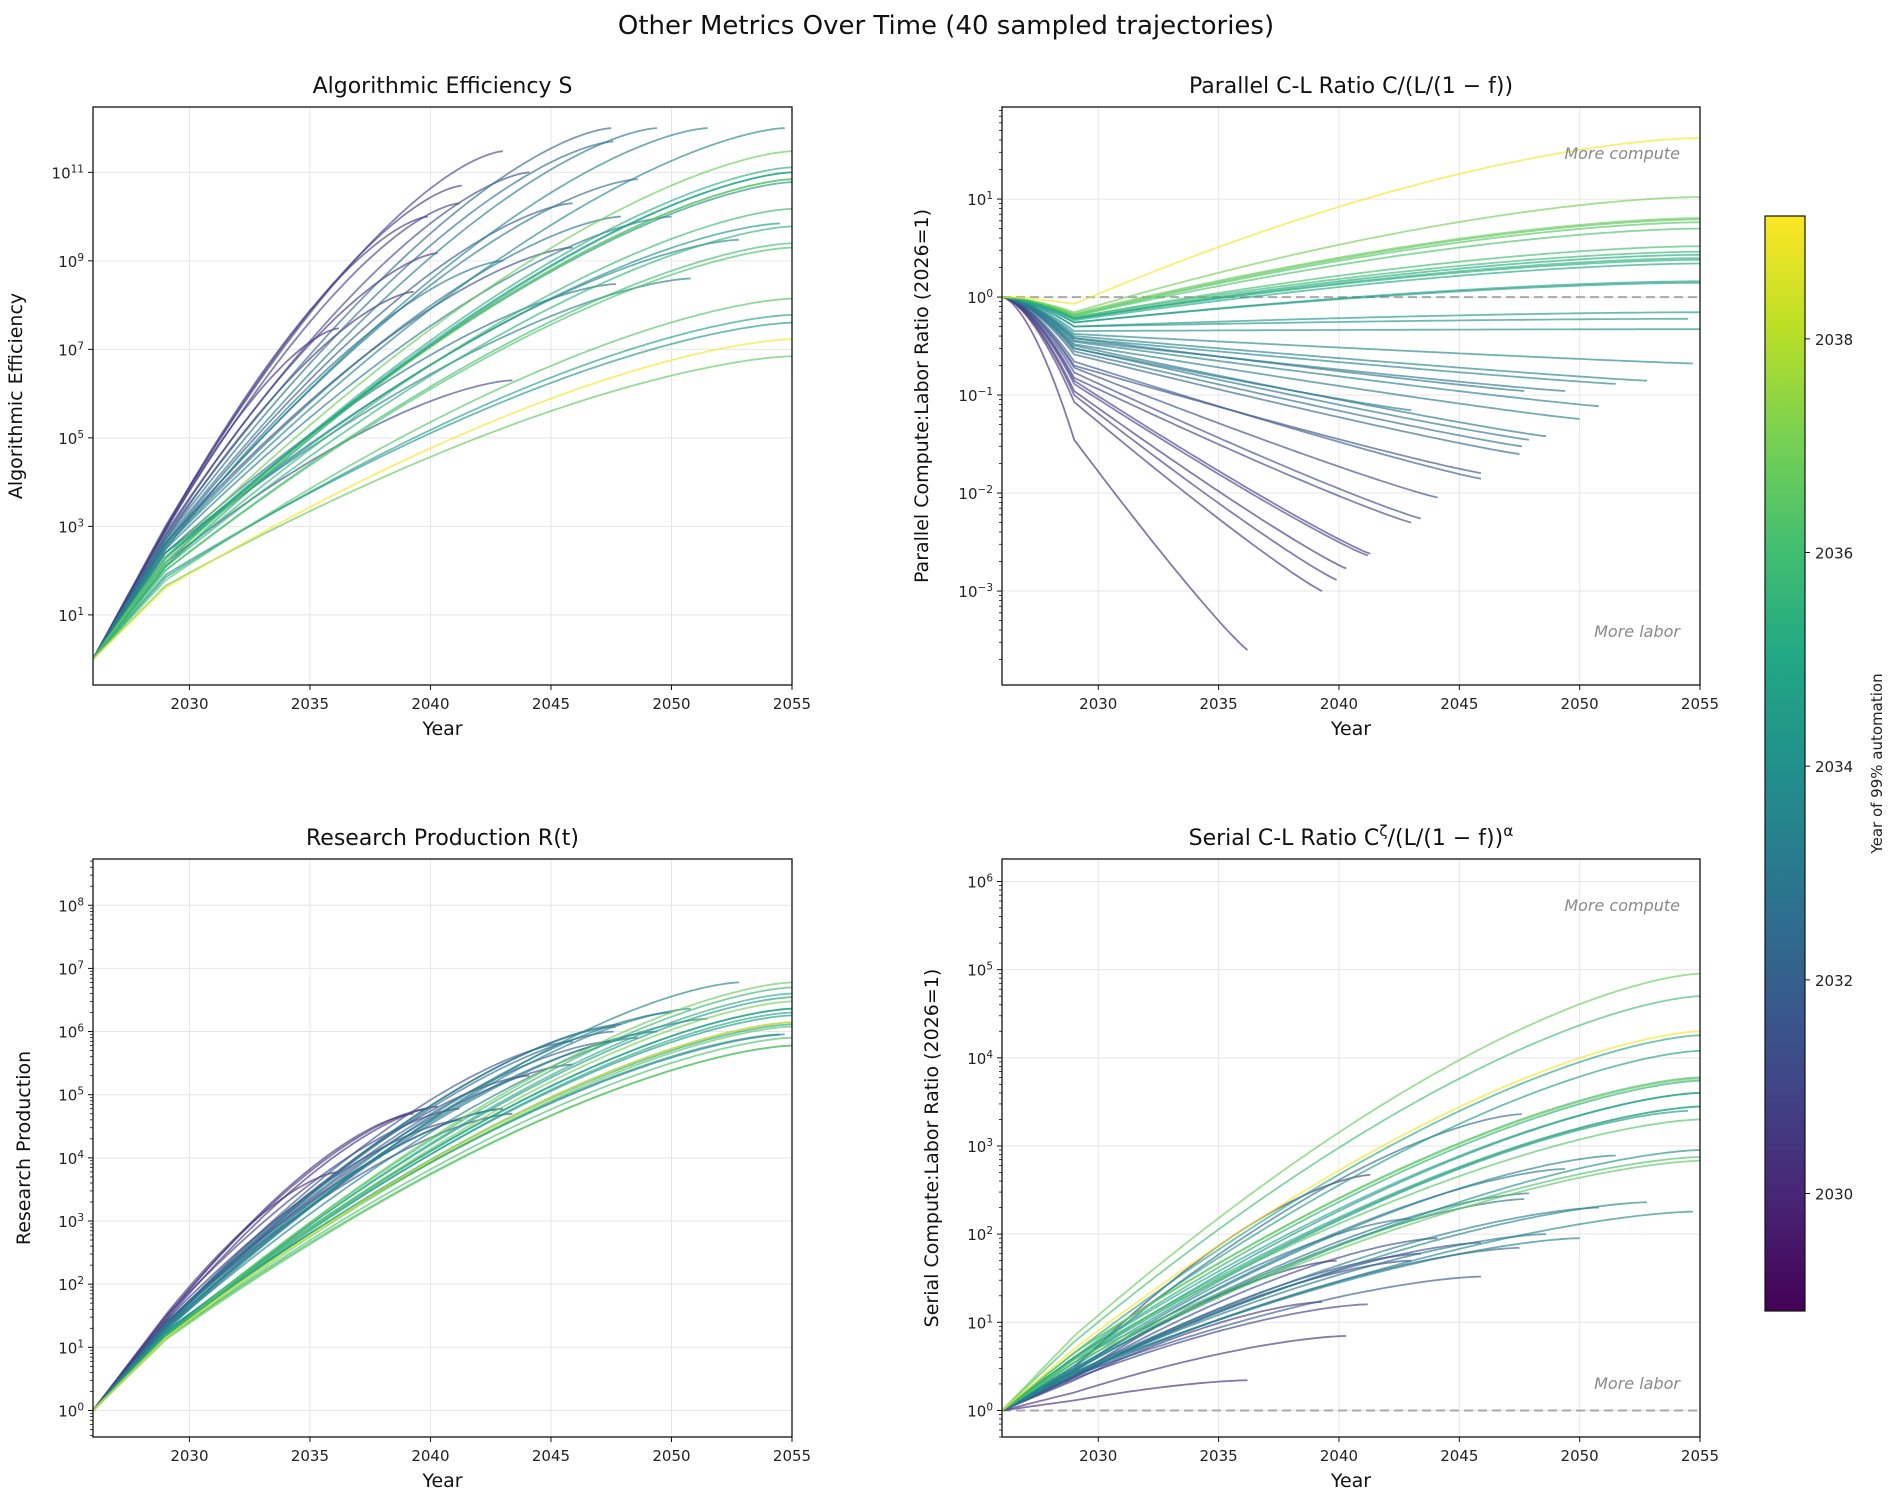 Image resolution: width=1892 pixels, height=1501 pixels. Describe the element at coordinates (24, 1148) in the screenshot. I see `y-axis-label: Research Production` at that location.